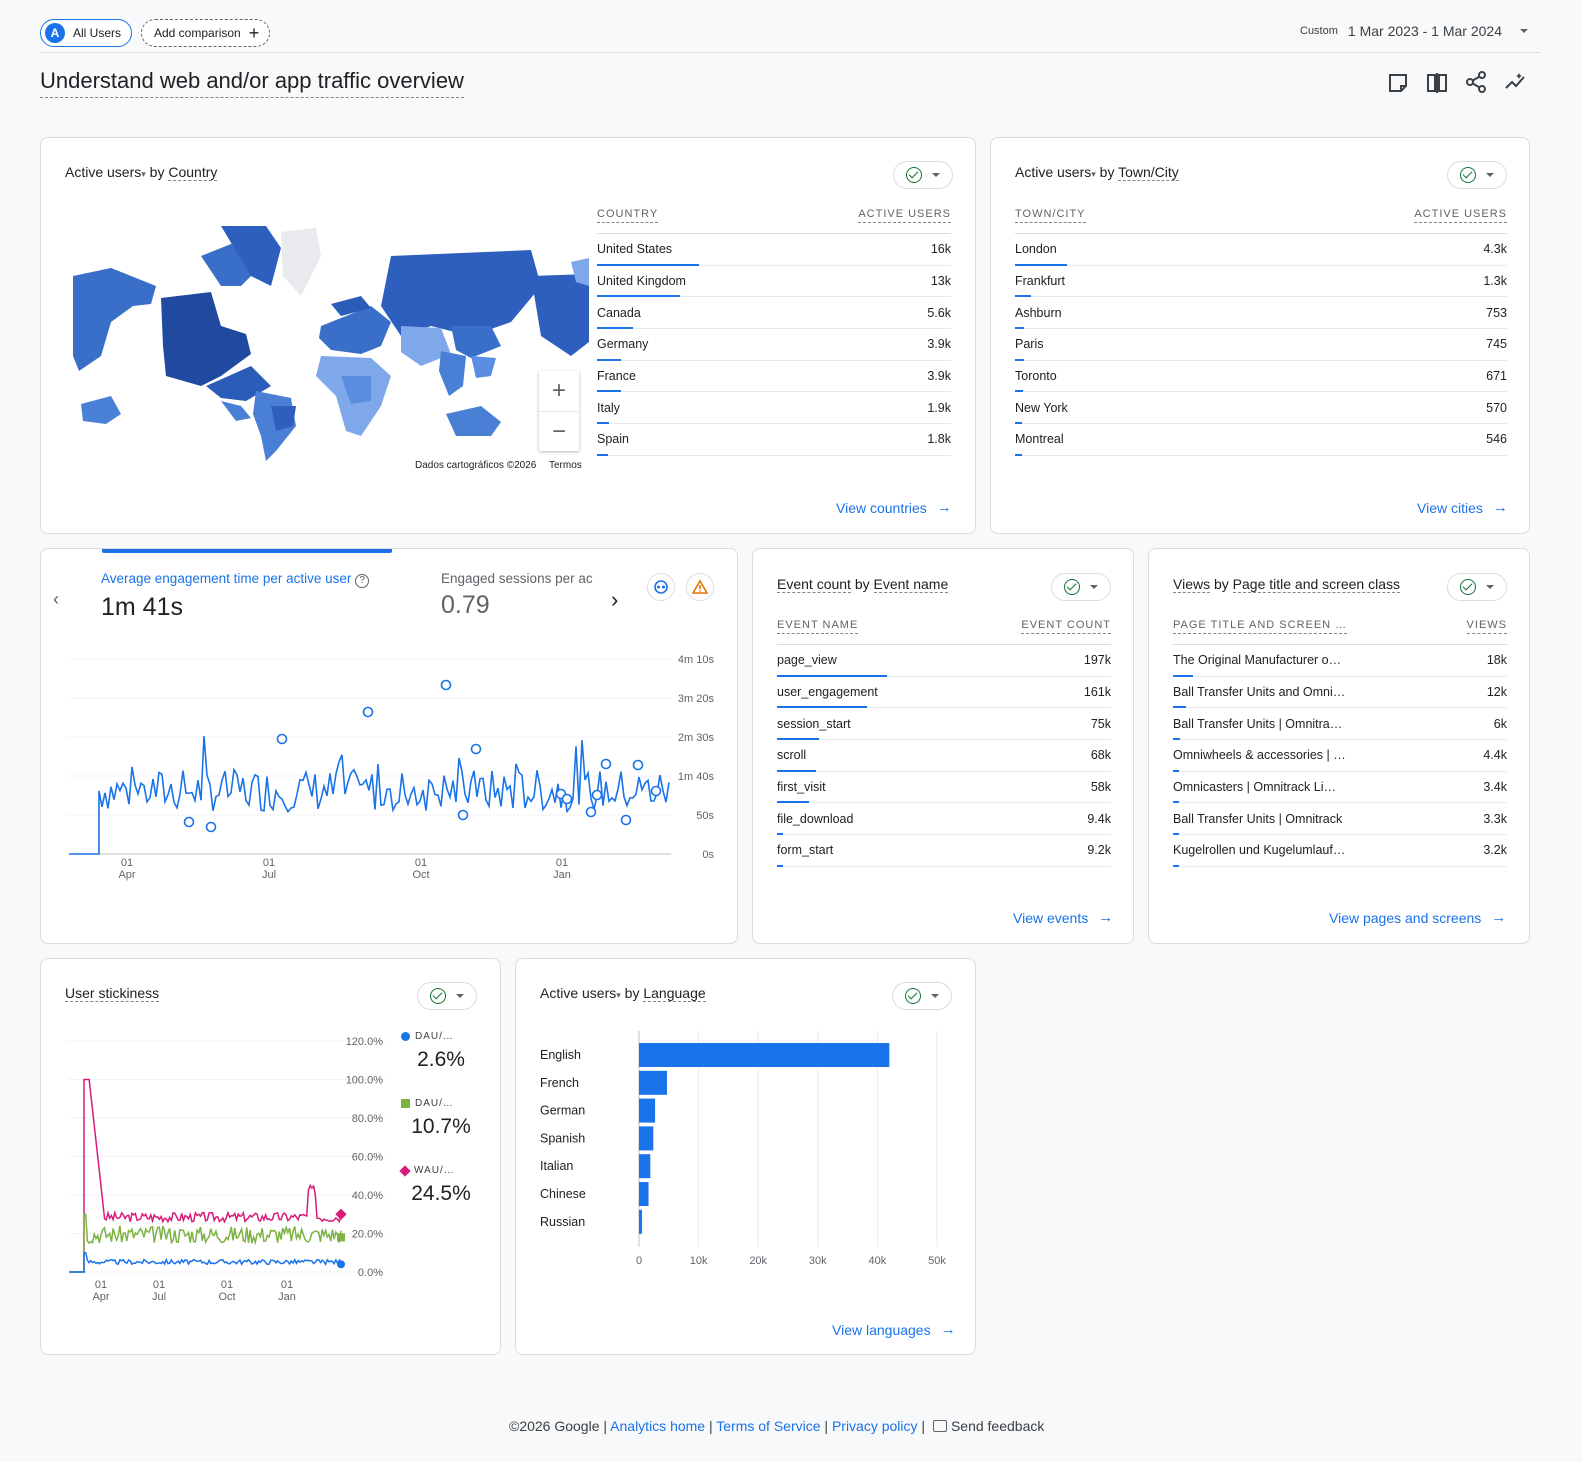 The width and height of the screenshot is (1582, 1462). Describe the element at coordinates (1316, 584) in the screenshot. I see `dimension-selector: Page title and screen class` at that location.